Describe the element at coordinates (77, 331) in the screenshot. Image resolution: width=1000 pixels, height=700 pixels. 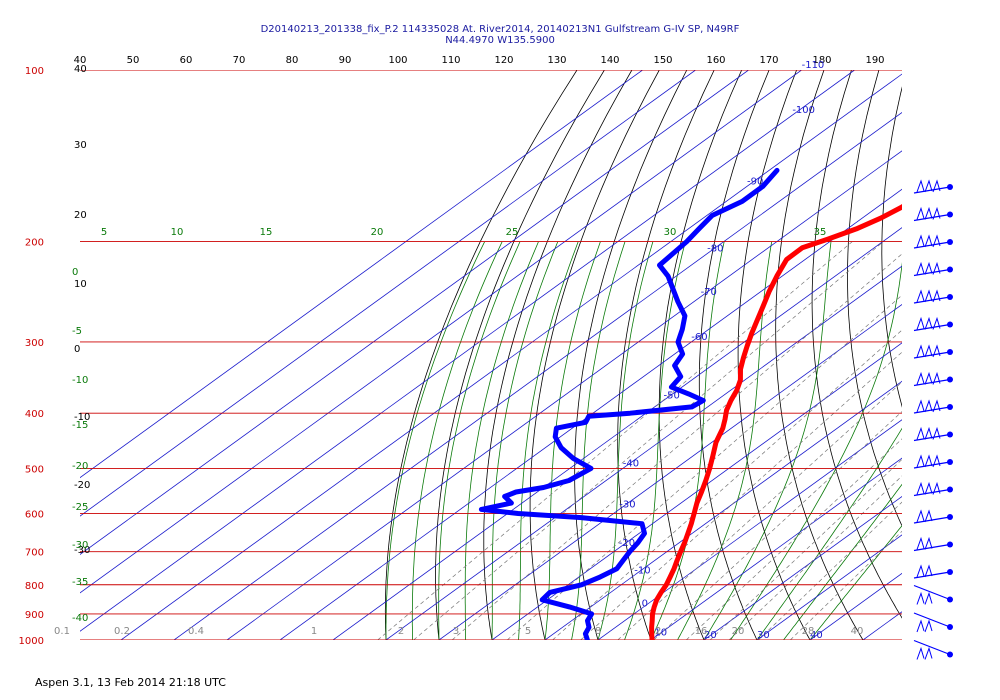
I see `moist-adiabat-left-label: -5` at that location.